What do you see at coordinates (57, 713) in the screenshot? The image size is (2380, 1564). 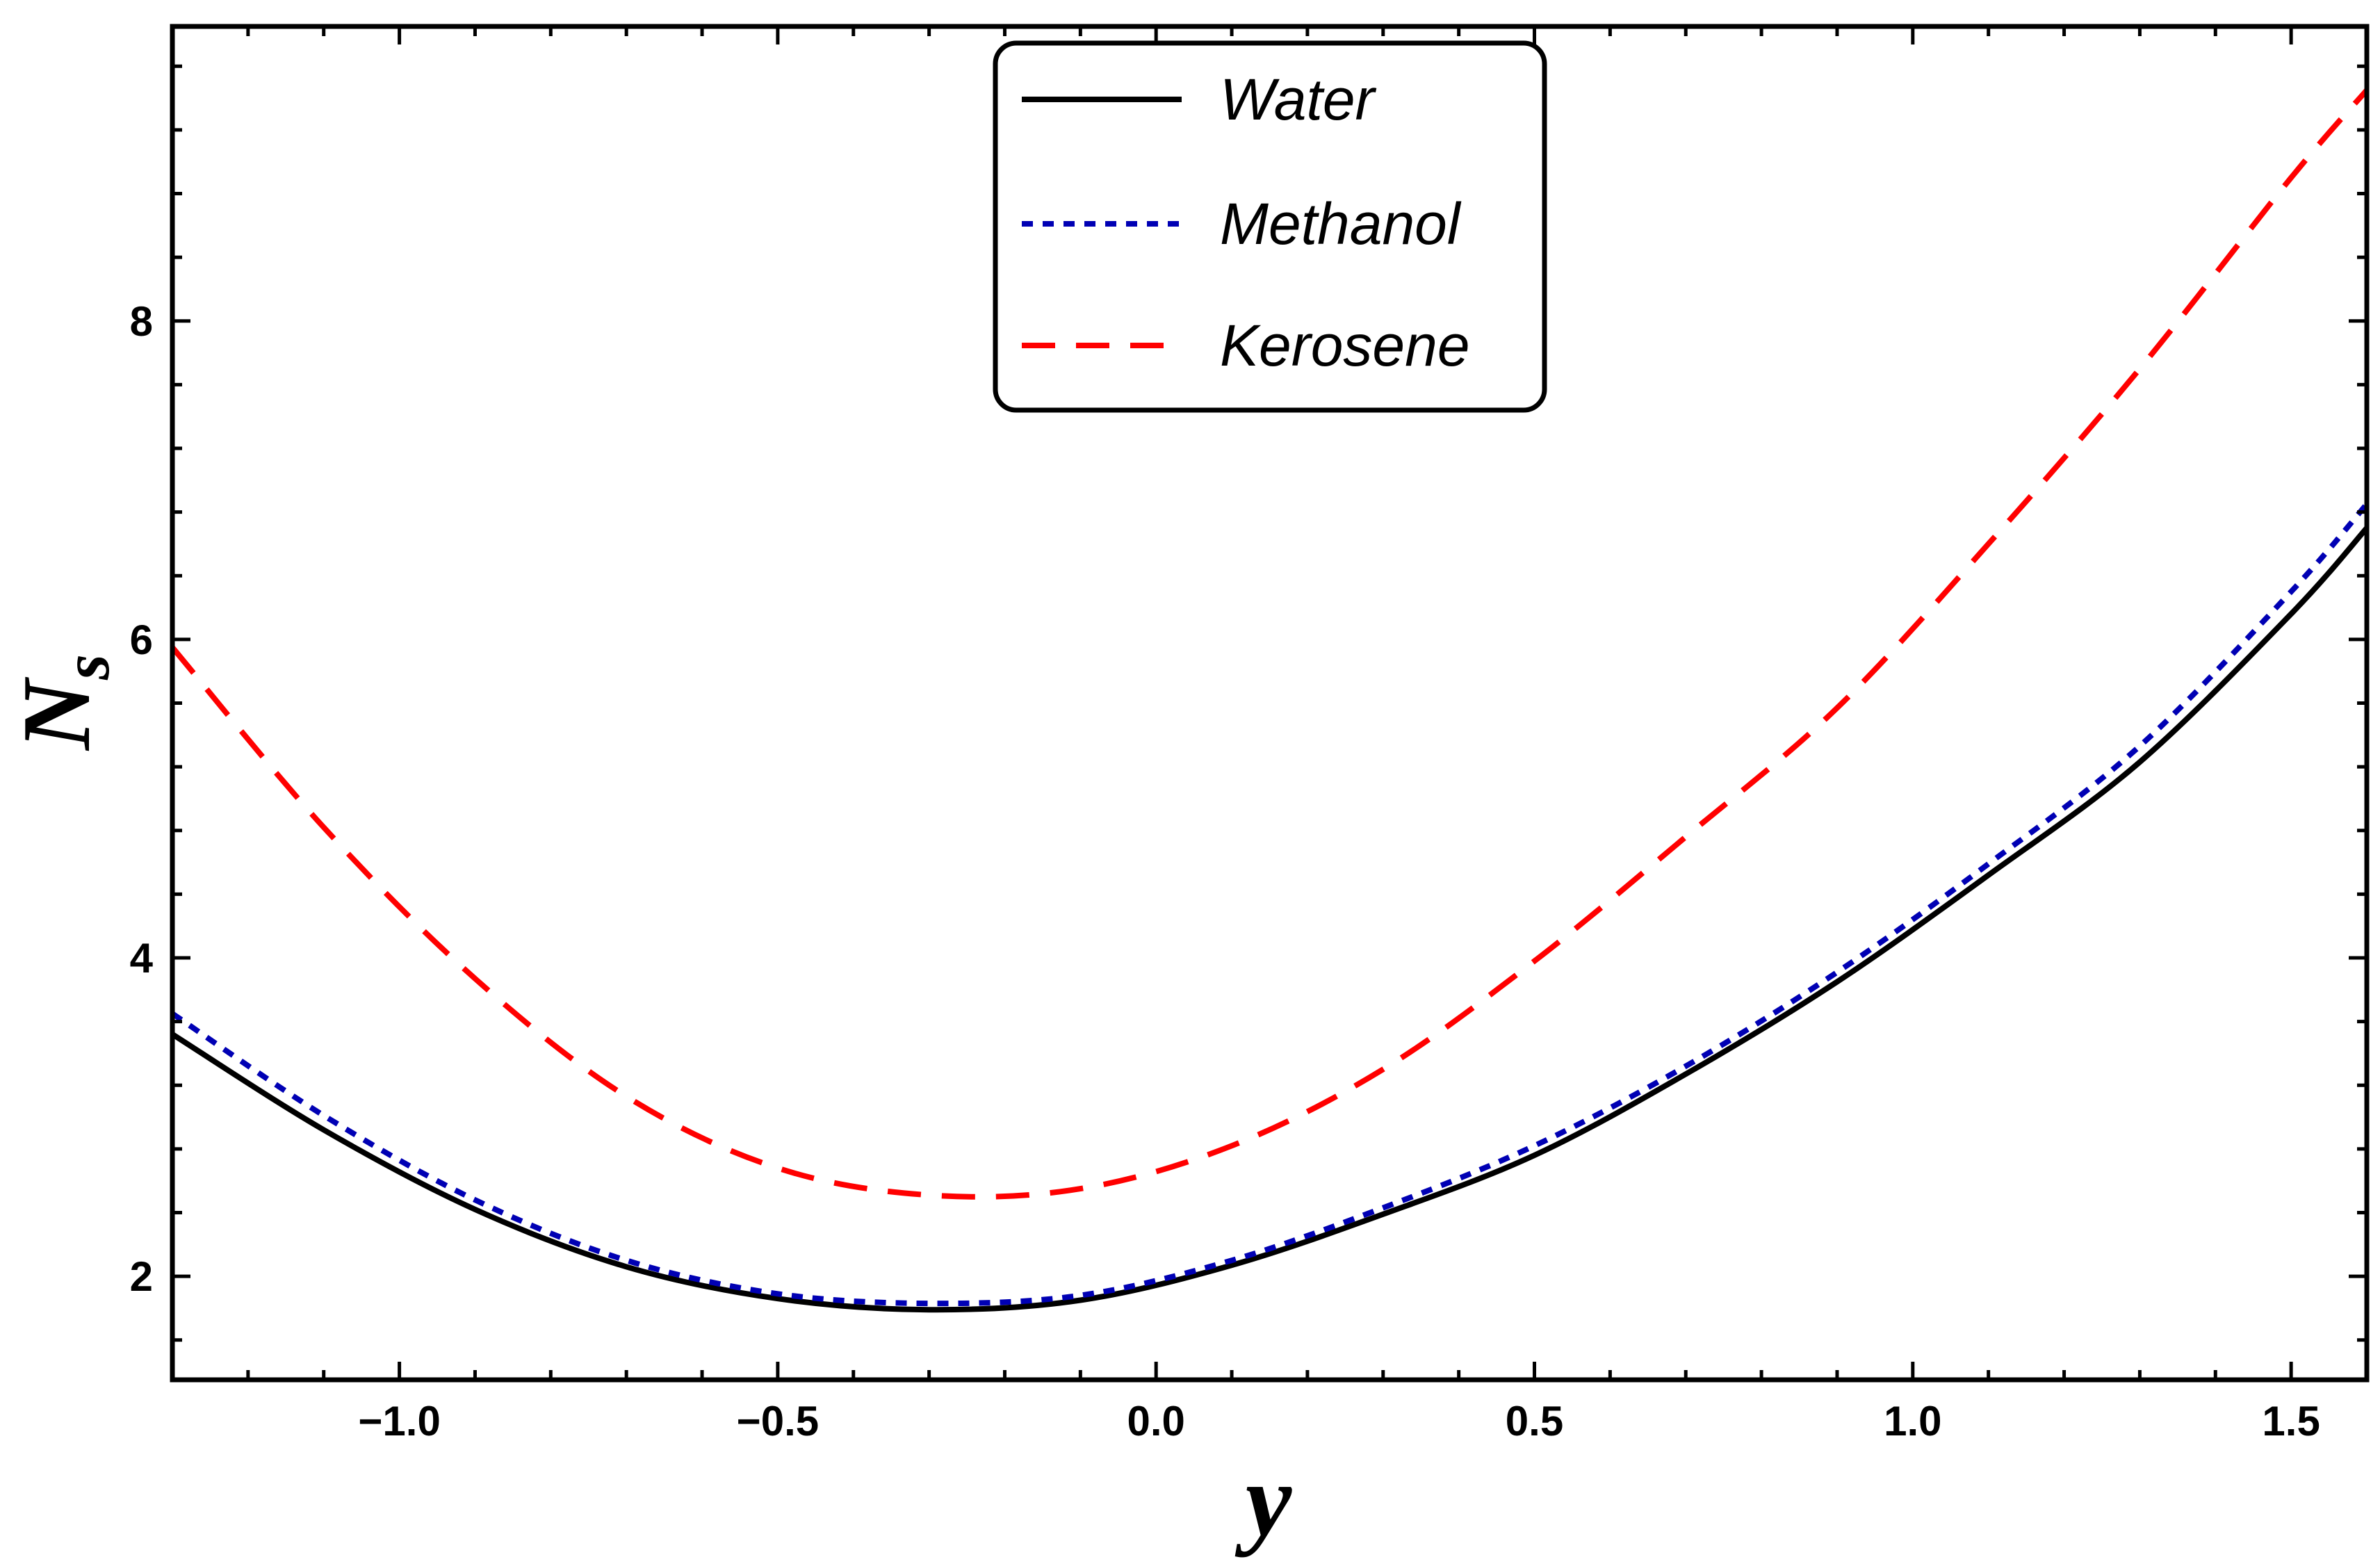 I see `y-axis-title-main: N` at bounding box center [57, 713].